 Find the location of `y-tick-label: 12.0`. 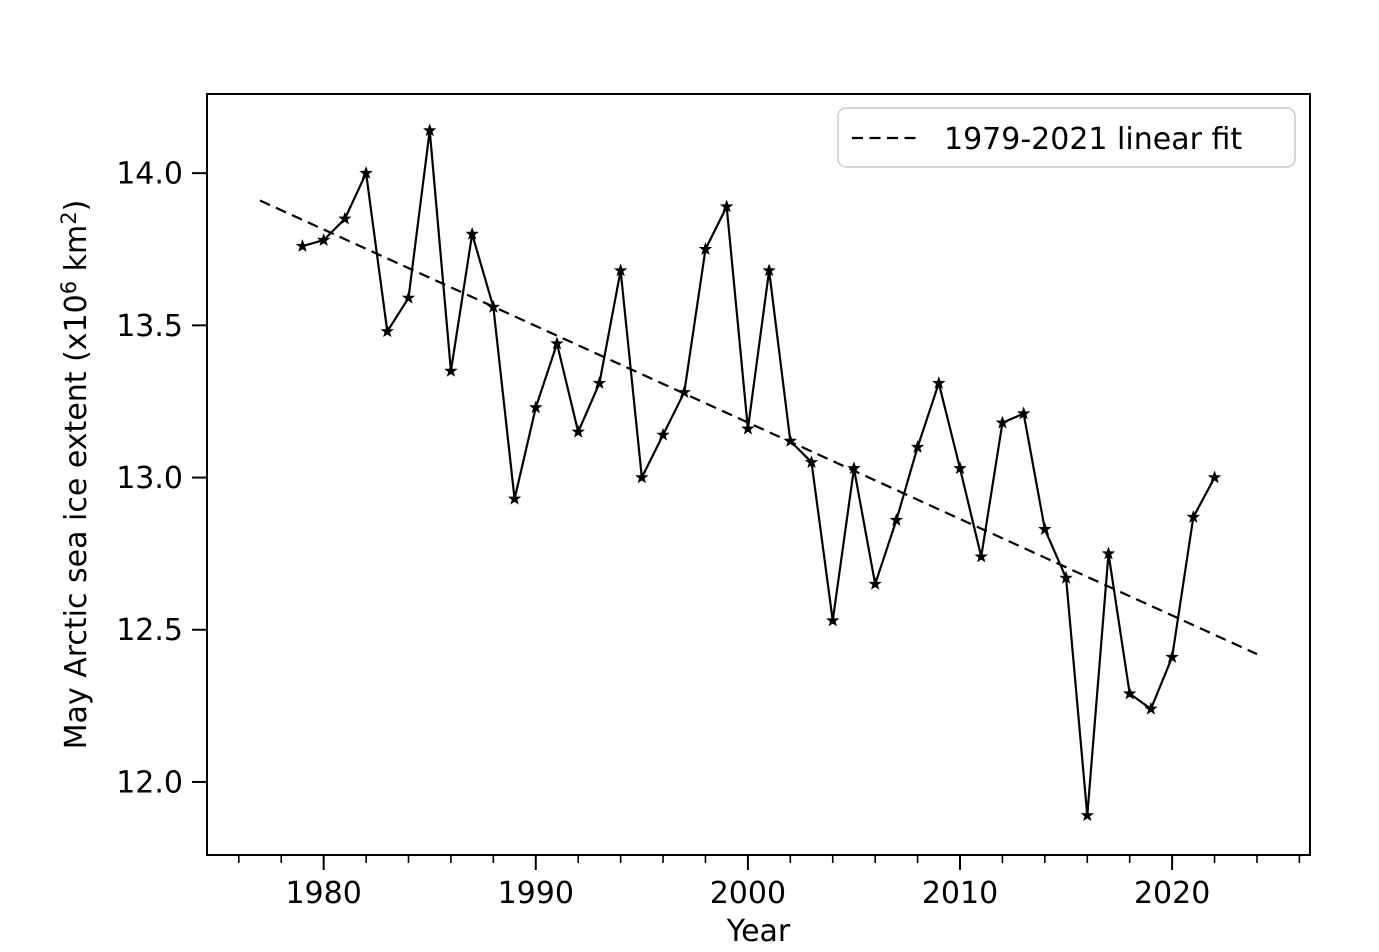

y-tick-label: 12.0 is located at coordinates (149, 782).